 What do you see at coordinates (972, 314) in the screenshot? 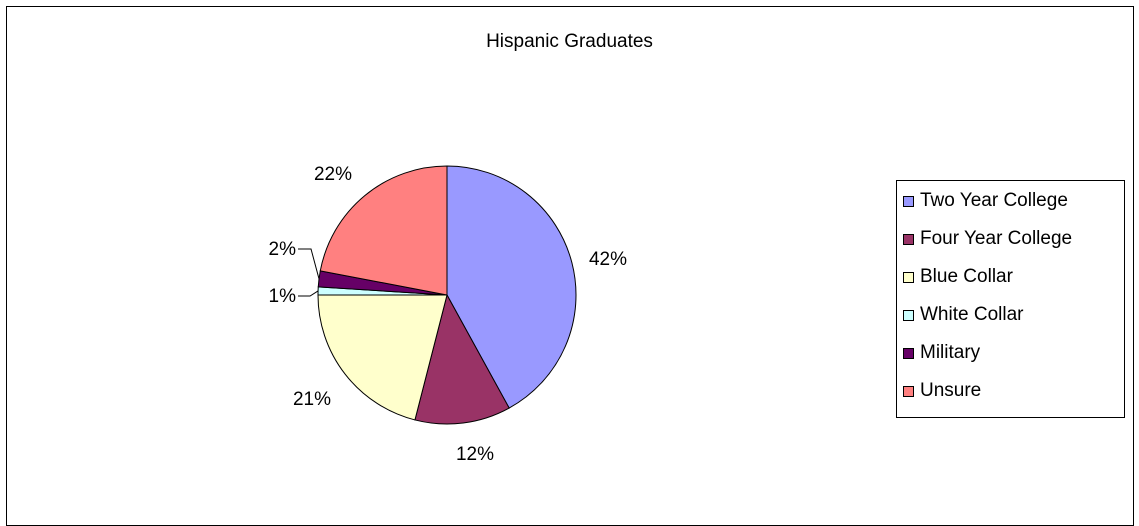
I see `legend-label: White Collar` at bounding box center [972, 314].